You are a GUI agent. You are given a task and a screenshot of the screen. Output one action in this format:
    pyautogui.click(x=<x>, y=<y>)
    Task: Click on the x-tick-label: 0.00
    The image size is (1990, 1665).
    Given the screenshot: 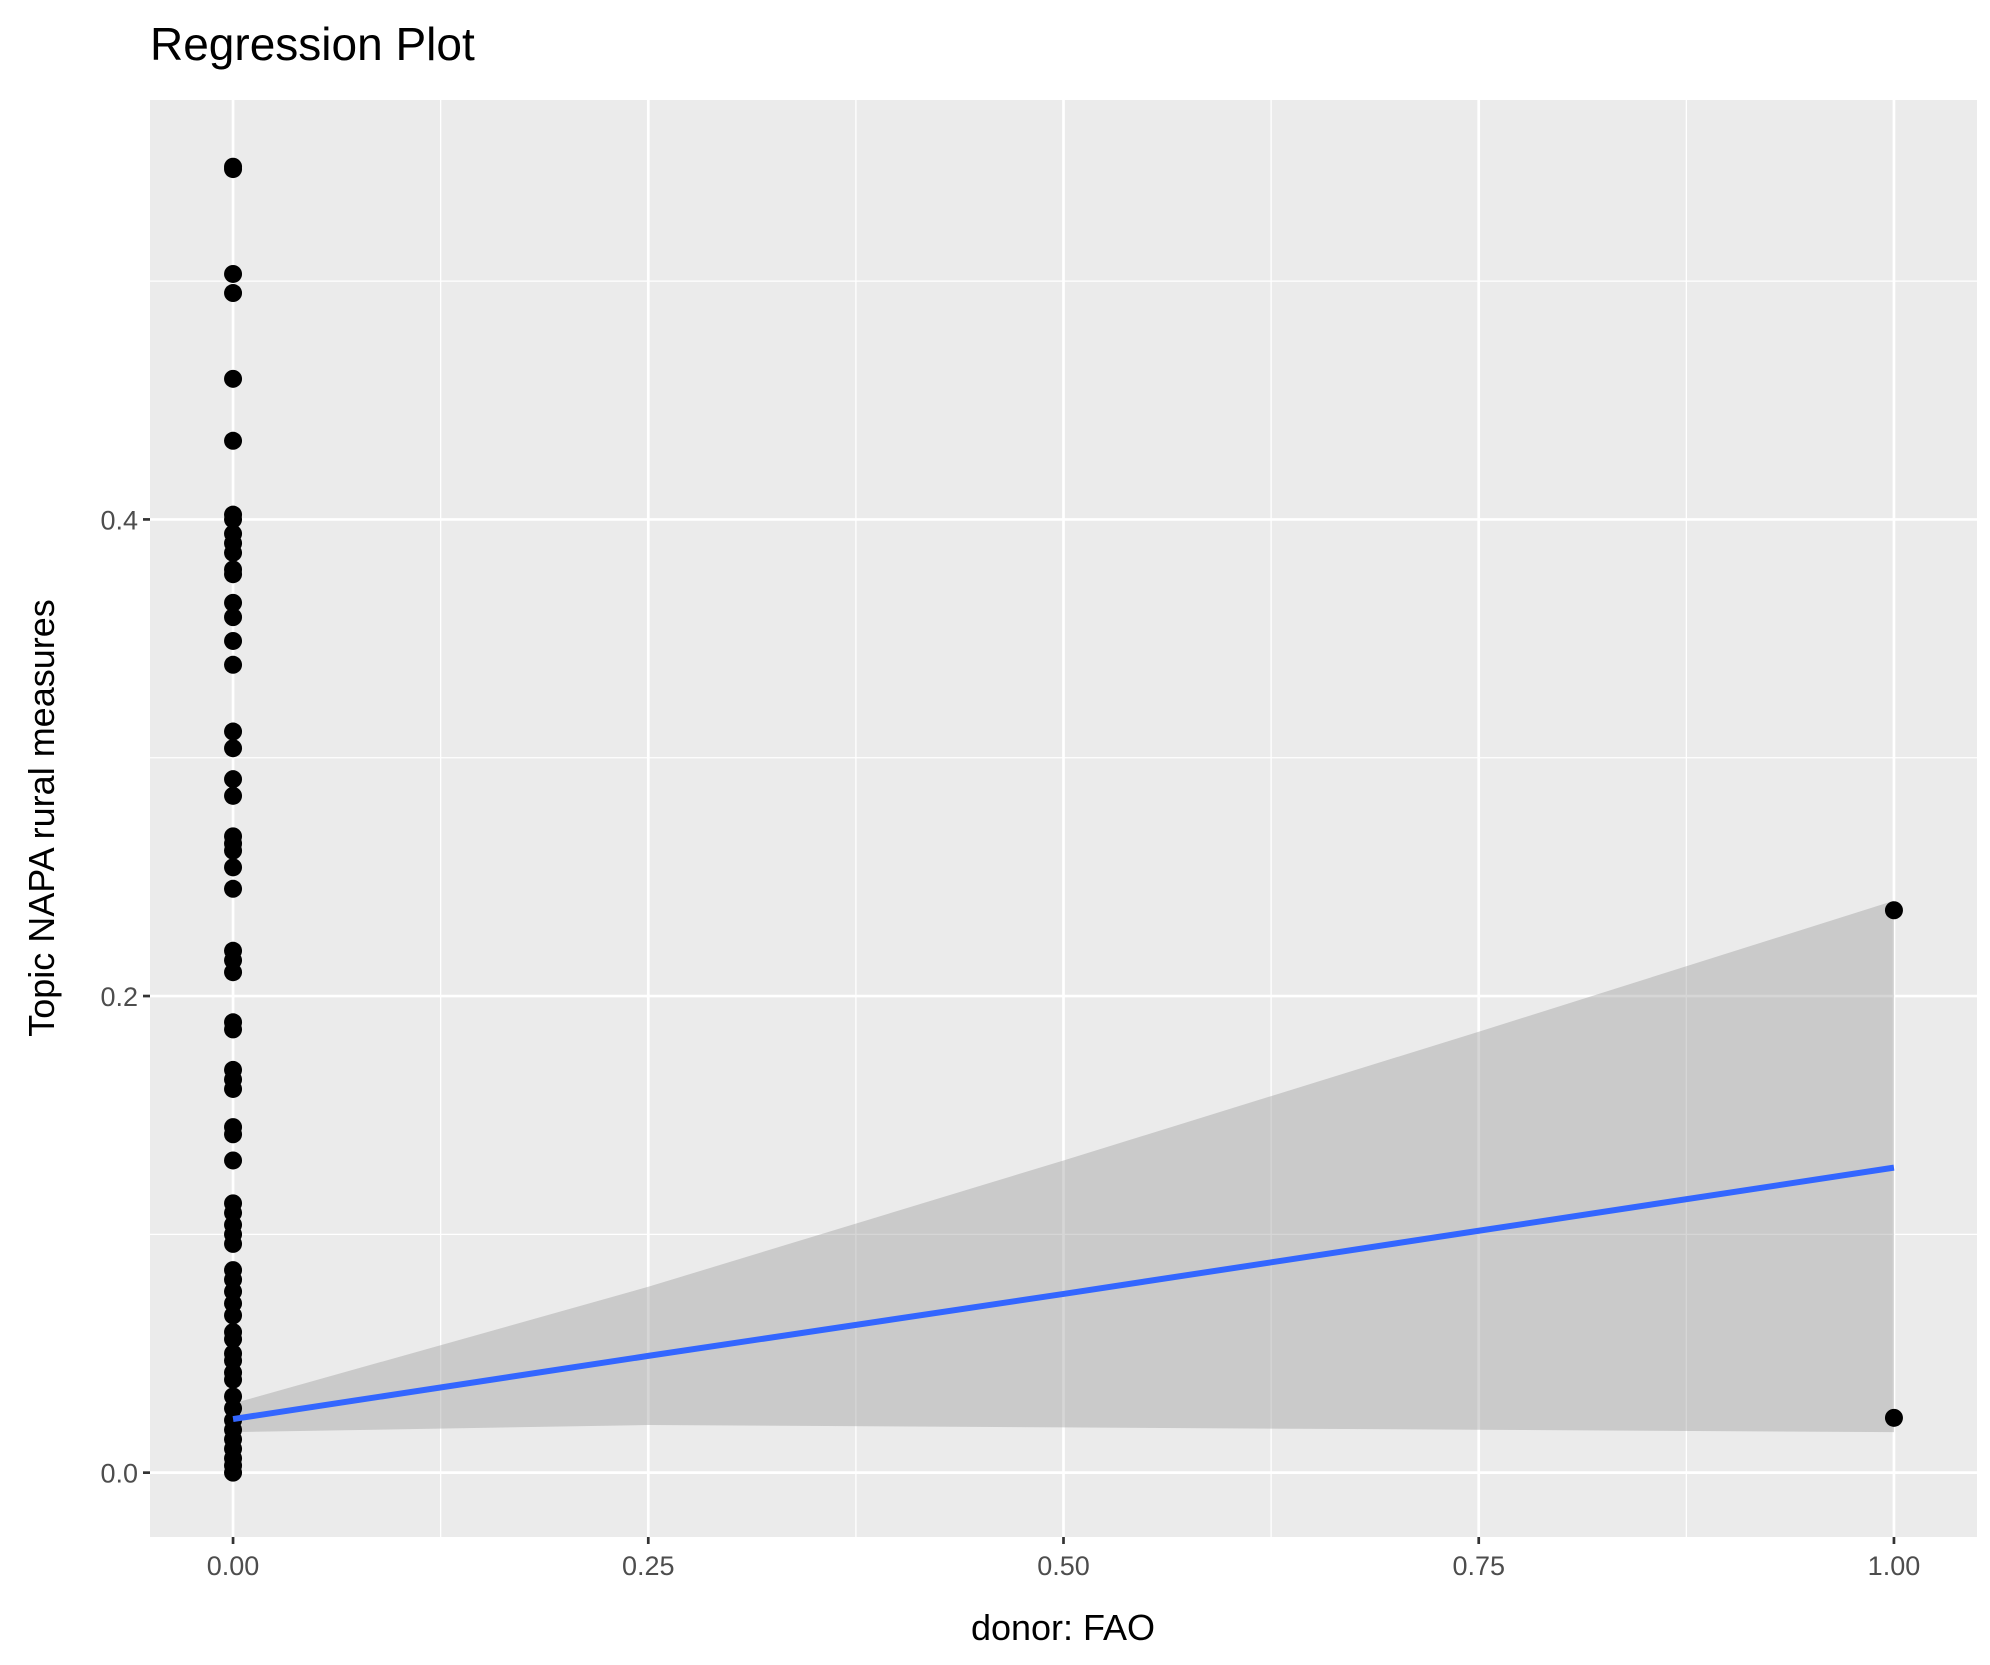 What is the action you would take?
    pyautogui.click(x=233, y=1566)
    